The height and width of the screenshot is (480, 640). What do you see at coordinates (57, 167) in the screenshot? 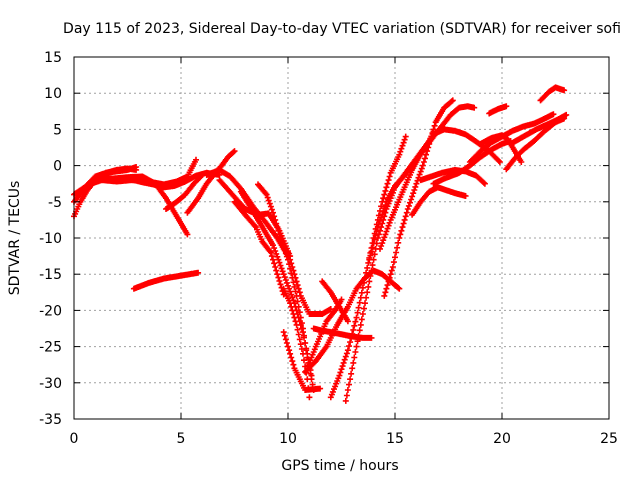
I see `y-tick-label: 0` at bounding box center [57, 167].